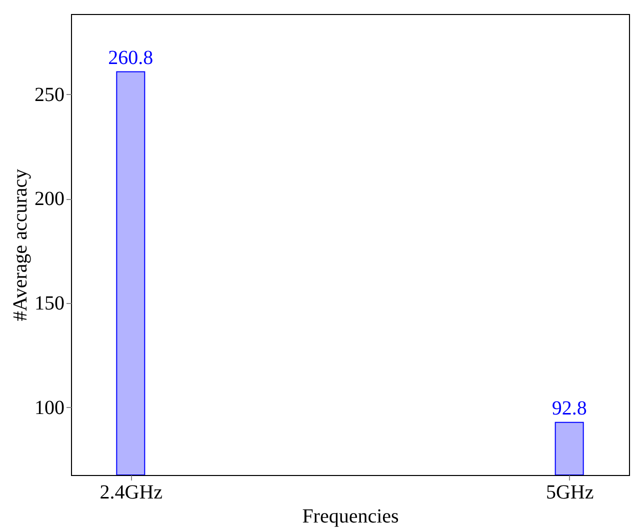 Image resolution: width=631 pixels, height=531 pixels. What do you see at coordinates (49, 199) in the screenshot?
I see `y-tick-label: 200` at bounding box center [49, 199].